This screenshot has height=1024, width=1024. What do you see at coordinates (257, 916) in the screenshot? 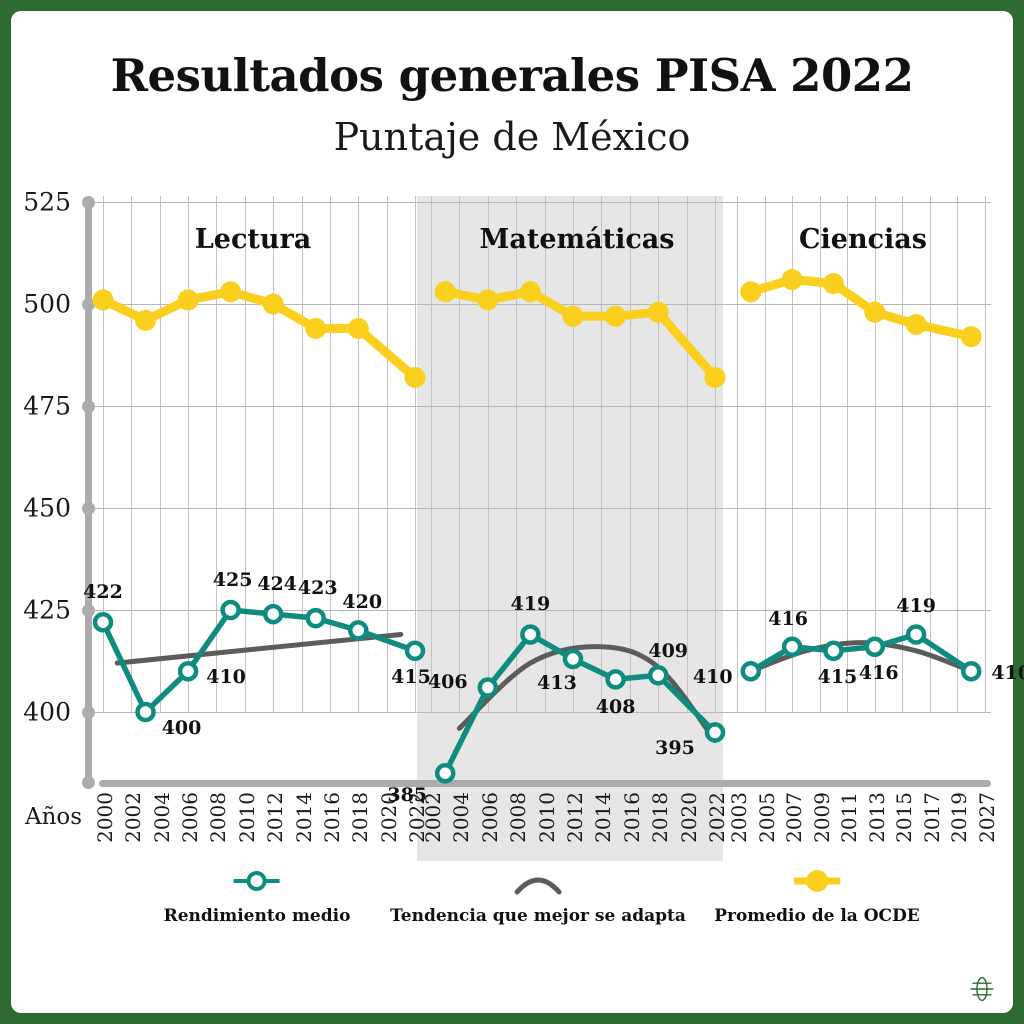
I see `legend-label: Rendimiento medio` at bounding box center [257, 916].